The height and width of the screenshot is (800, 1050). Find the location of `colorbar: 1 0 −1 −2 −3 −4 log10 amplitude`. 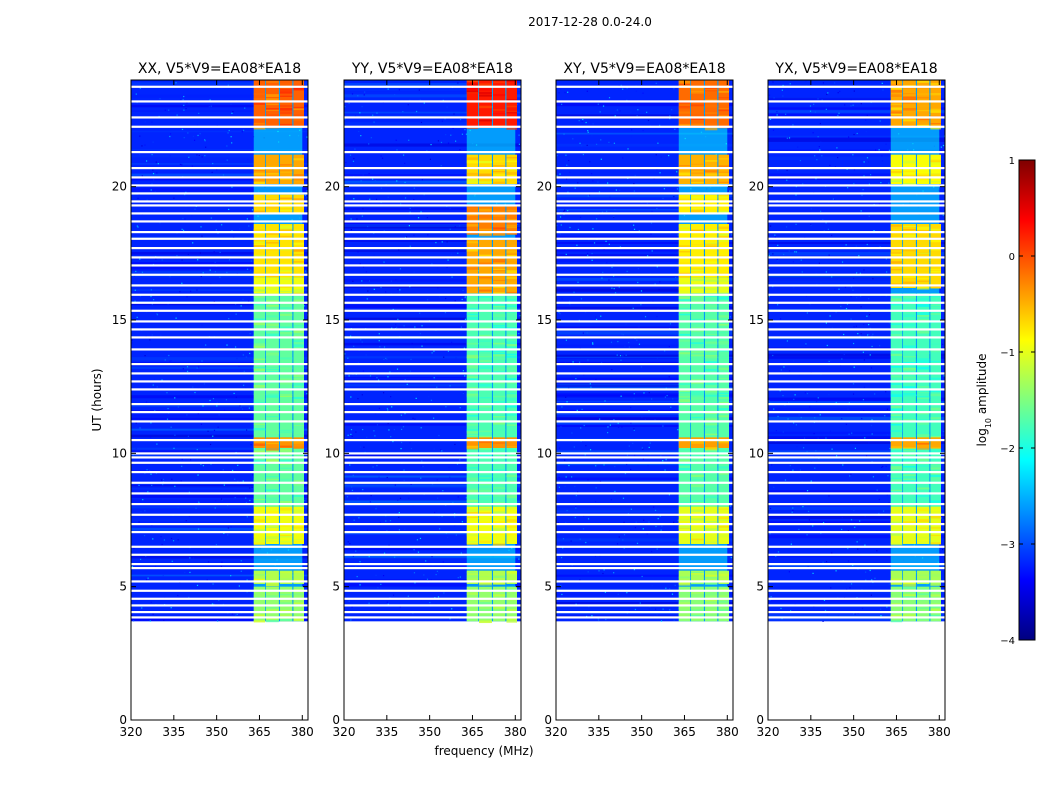

colorbar: 1 0 −1 −2 −3 −4 log10 amplitude is located at coordinates (1005, 401).